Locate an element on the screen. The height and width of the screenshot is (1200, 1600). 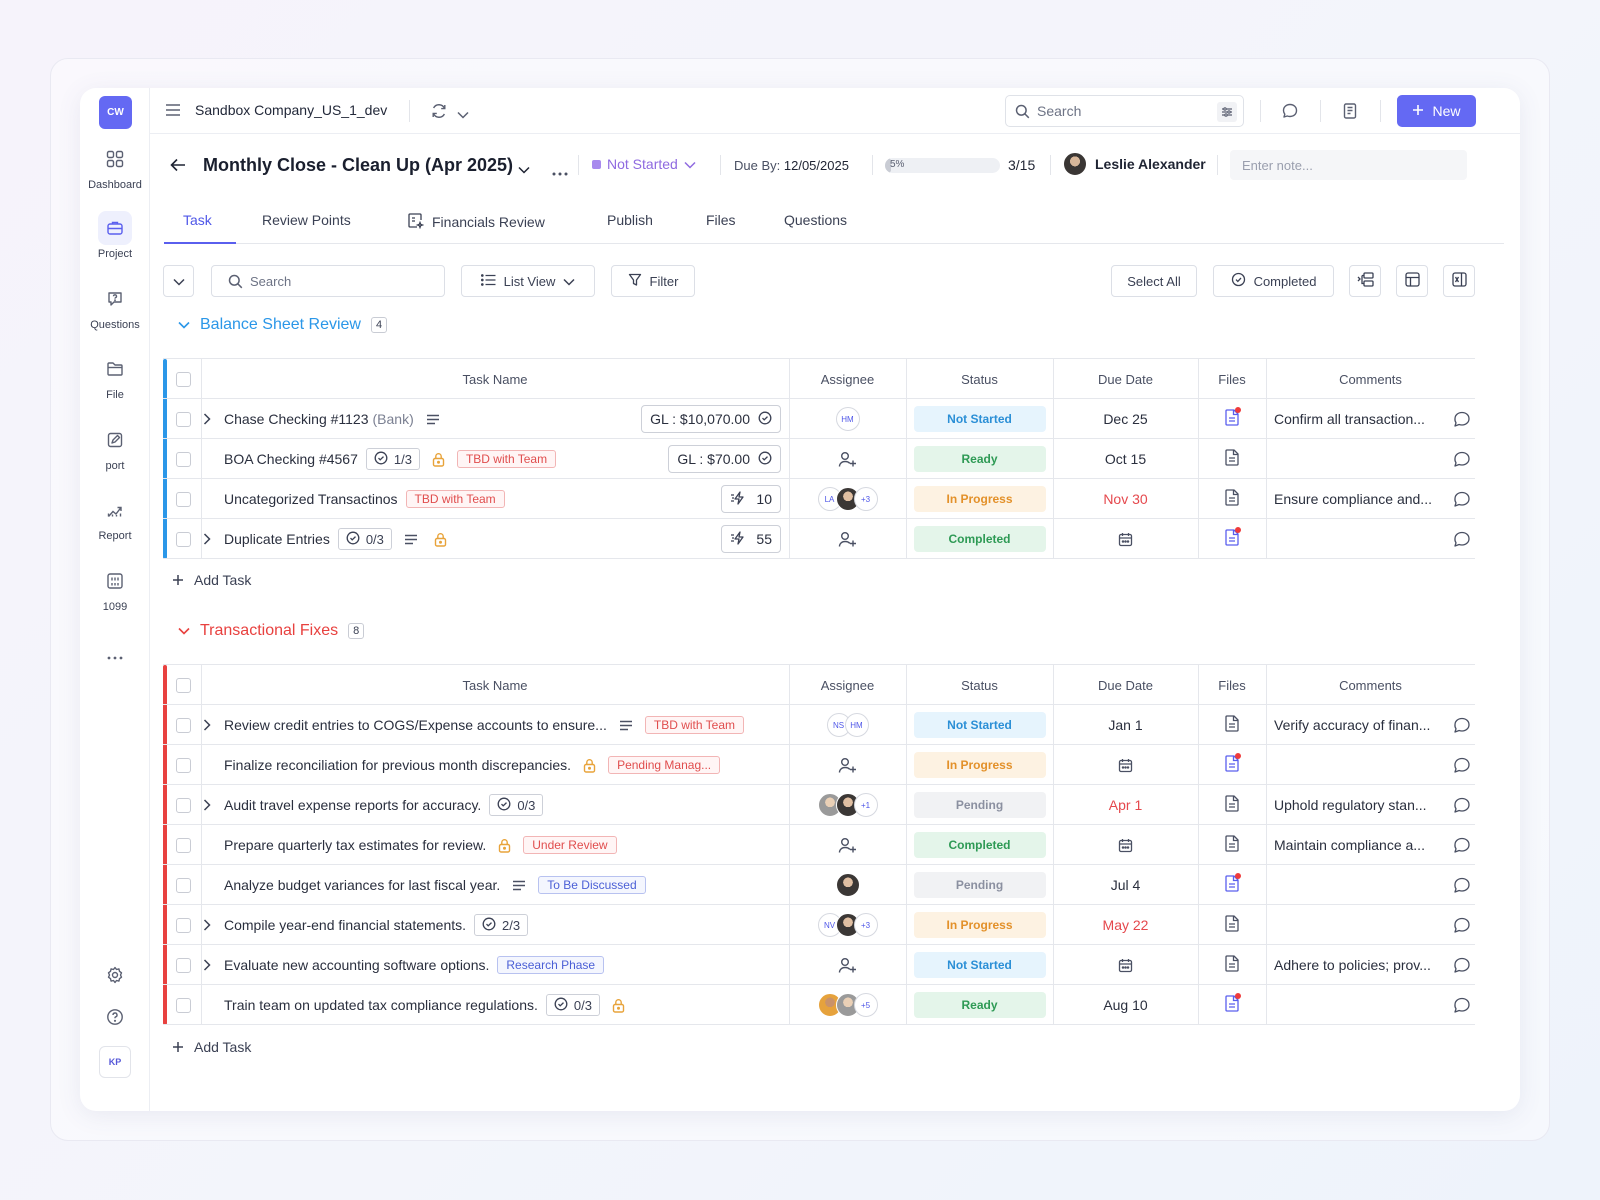
task-tag: Research Phase is located at coordinates (551, 965).